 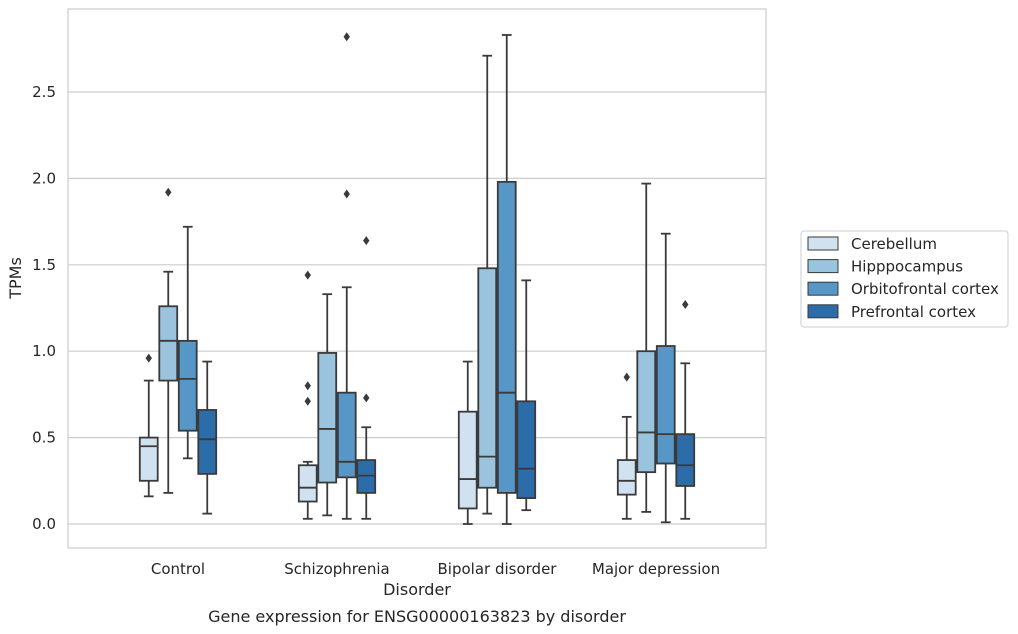 What do you see at coordinates (15, 278) in the screenshot?
I see `y-axis-label: TPMs` at bounding box center [15, 278].